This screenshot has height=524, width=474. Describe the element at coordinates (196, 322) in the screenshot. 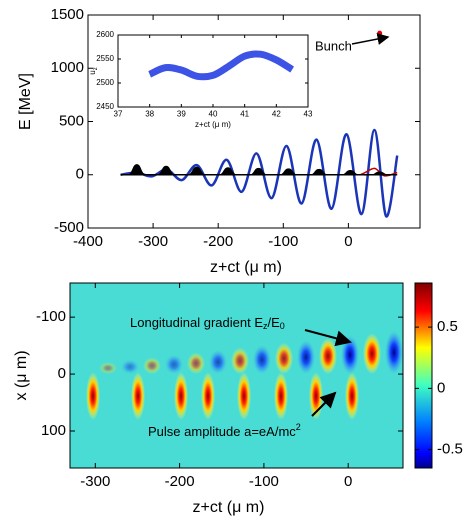

I see `annotation-text: Longitudinal gradient E` at that location.